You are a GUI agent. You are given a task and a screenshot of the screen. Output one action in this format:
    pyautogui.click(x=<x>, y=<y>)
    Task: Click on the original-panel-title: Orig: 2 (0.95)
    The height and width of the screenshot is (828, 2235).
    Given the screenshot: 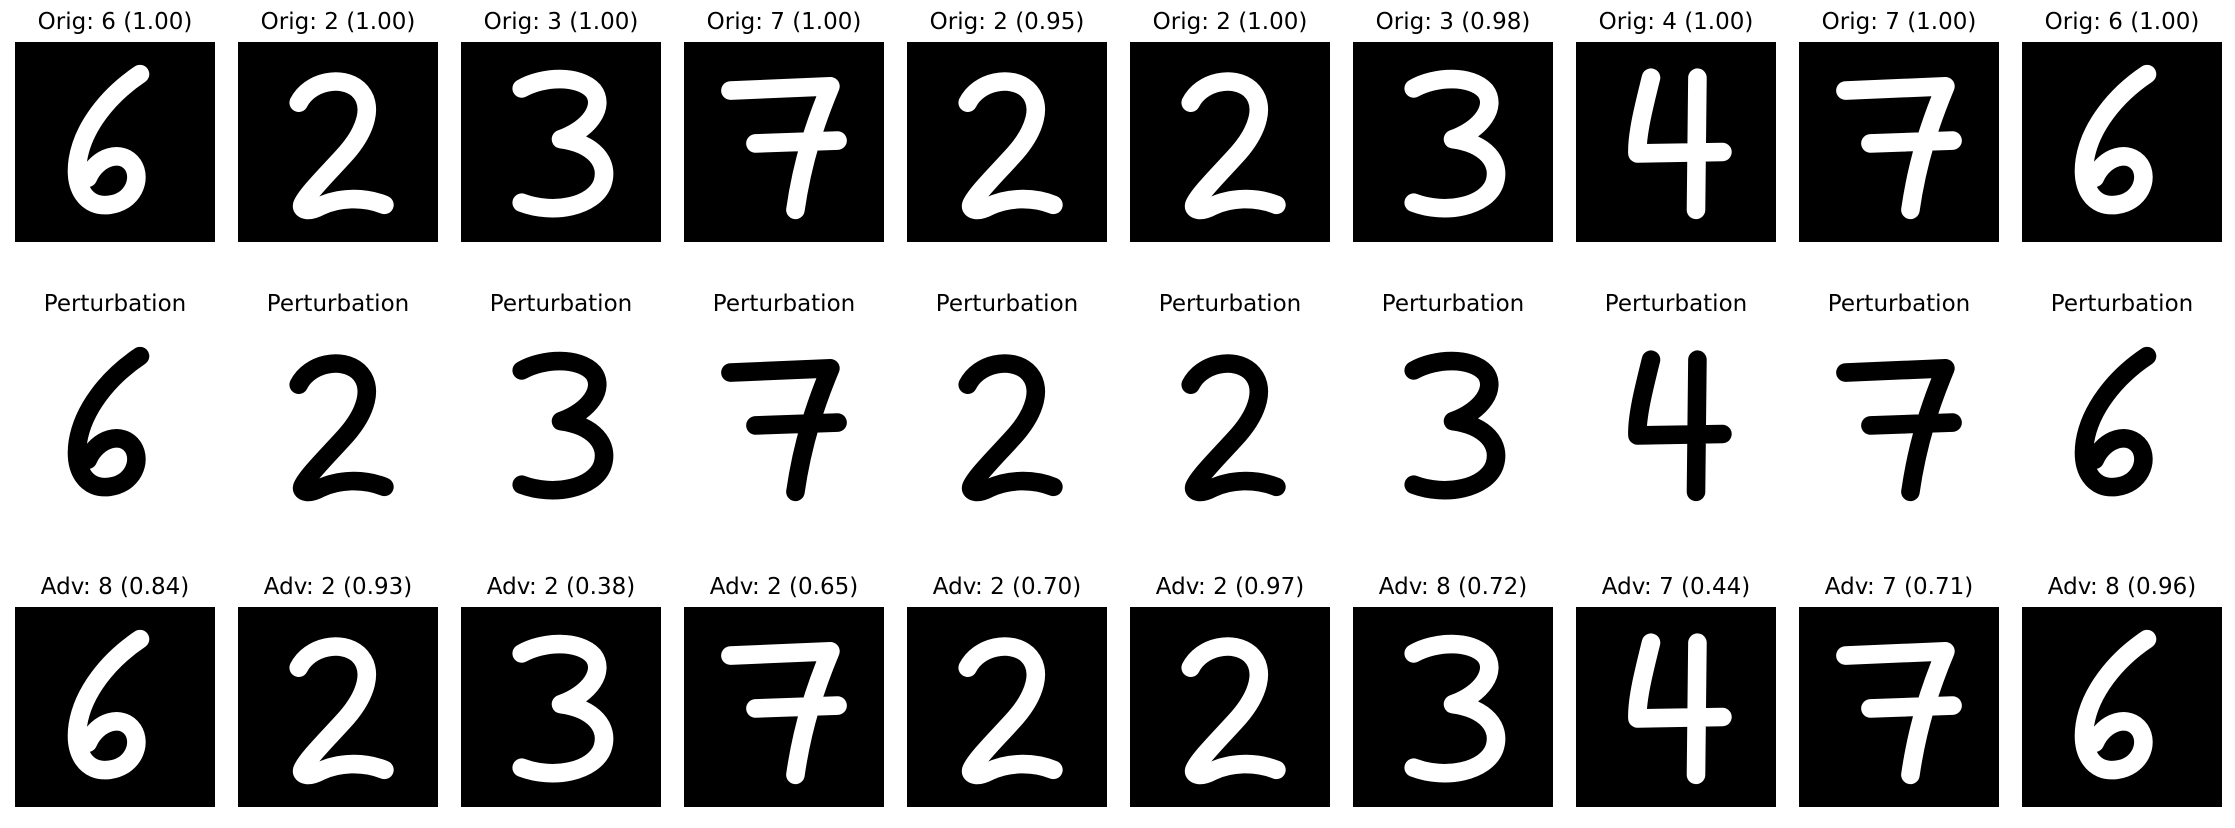 What is the action you would take?
    pyautogui.click(x=1007, y=22)
    